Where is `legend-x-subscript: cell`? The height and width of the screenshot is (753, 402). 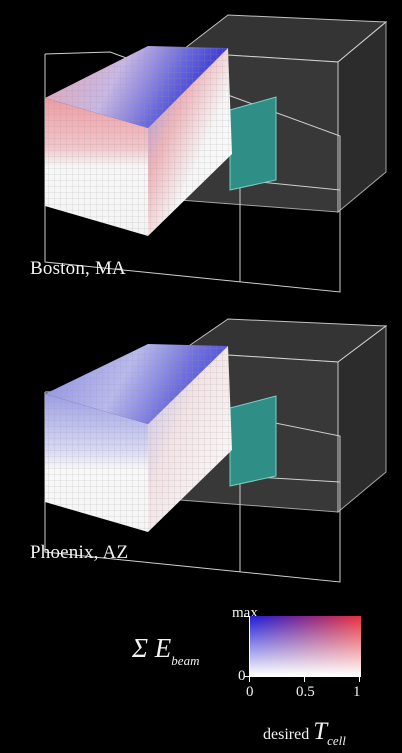 legend-x-subscript: cell is located at coordinates (336, 740).